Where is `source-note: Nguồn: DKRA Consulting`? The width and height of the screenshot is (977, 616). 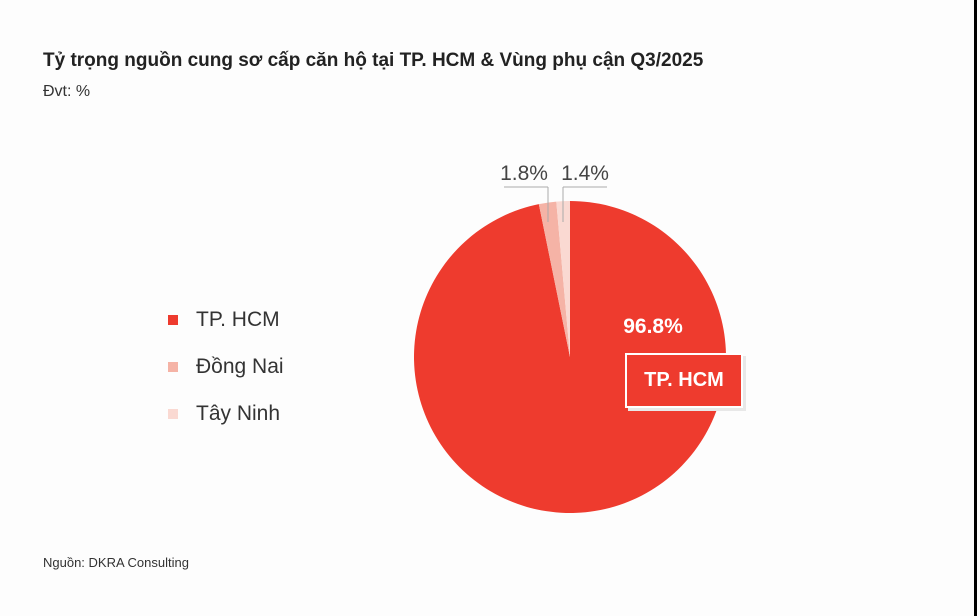 source-note: Nguồn: DKRA Consulting is located at coordinates (116, 562).